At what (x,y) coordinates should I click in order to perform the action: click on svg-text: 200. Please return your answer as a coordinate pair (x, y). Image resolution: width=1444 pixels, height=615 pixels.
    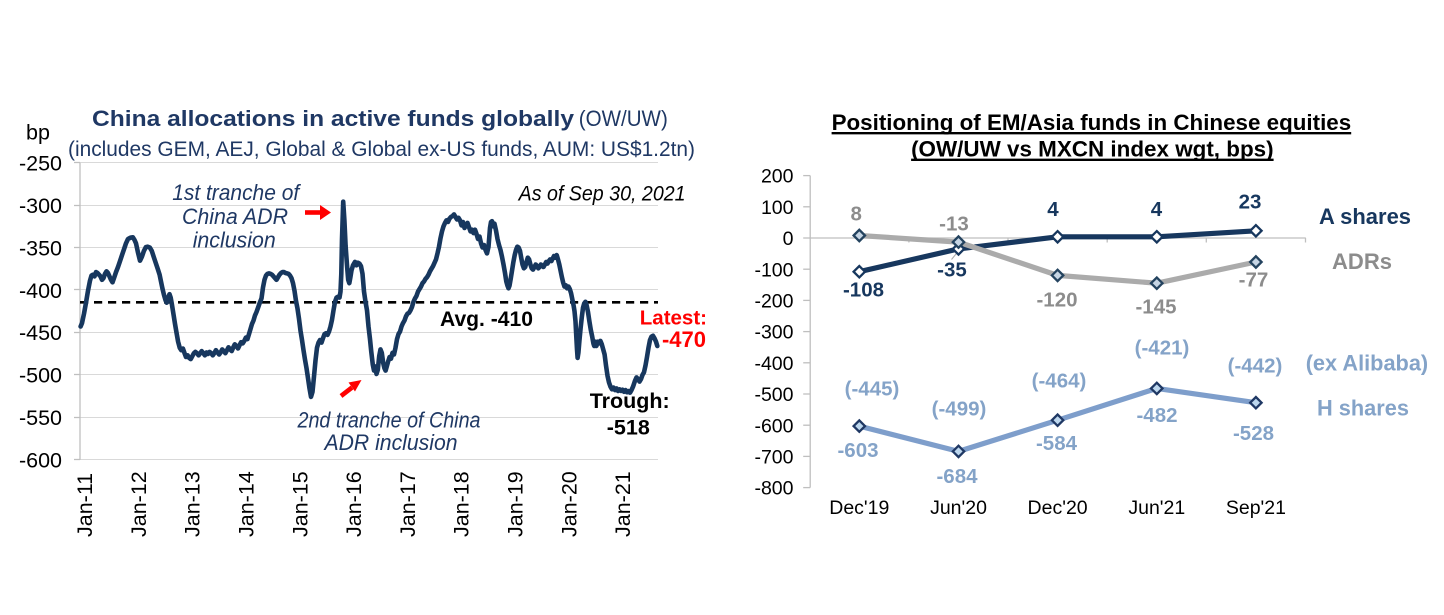
    Looking at the image, I should click on (777, 177).